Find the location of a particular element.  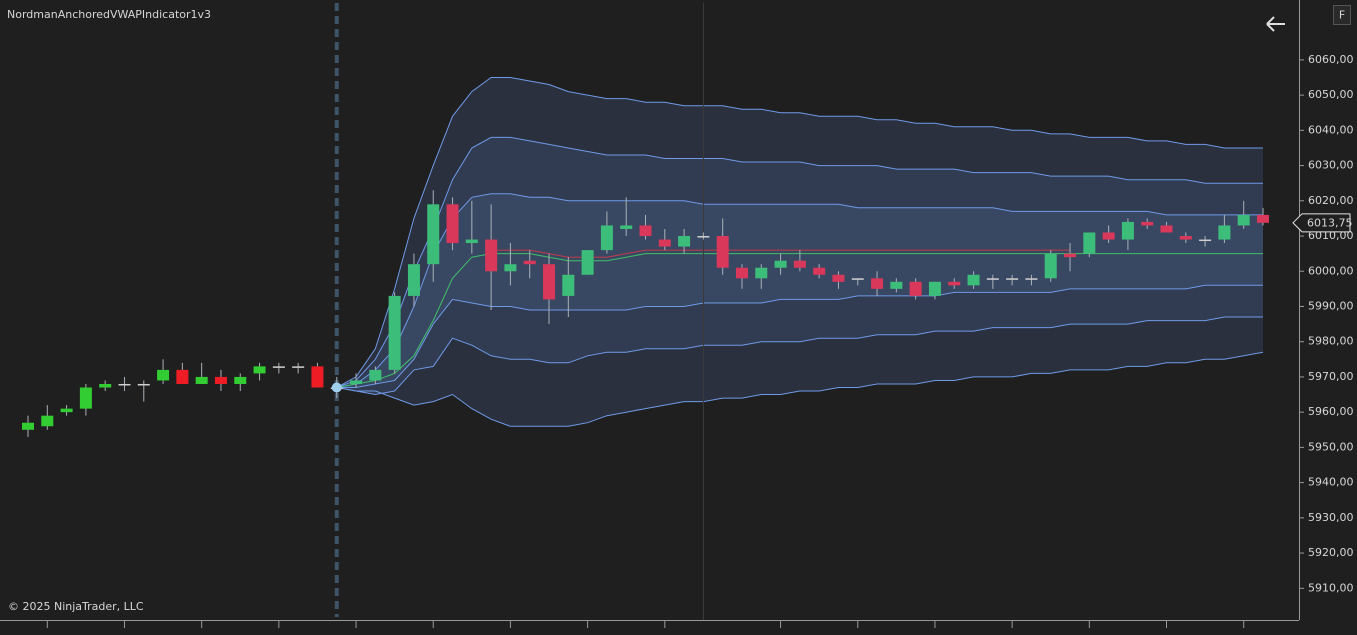

back-arrow is located at coordinates (1275, 24).